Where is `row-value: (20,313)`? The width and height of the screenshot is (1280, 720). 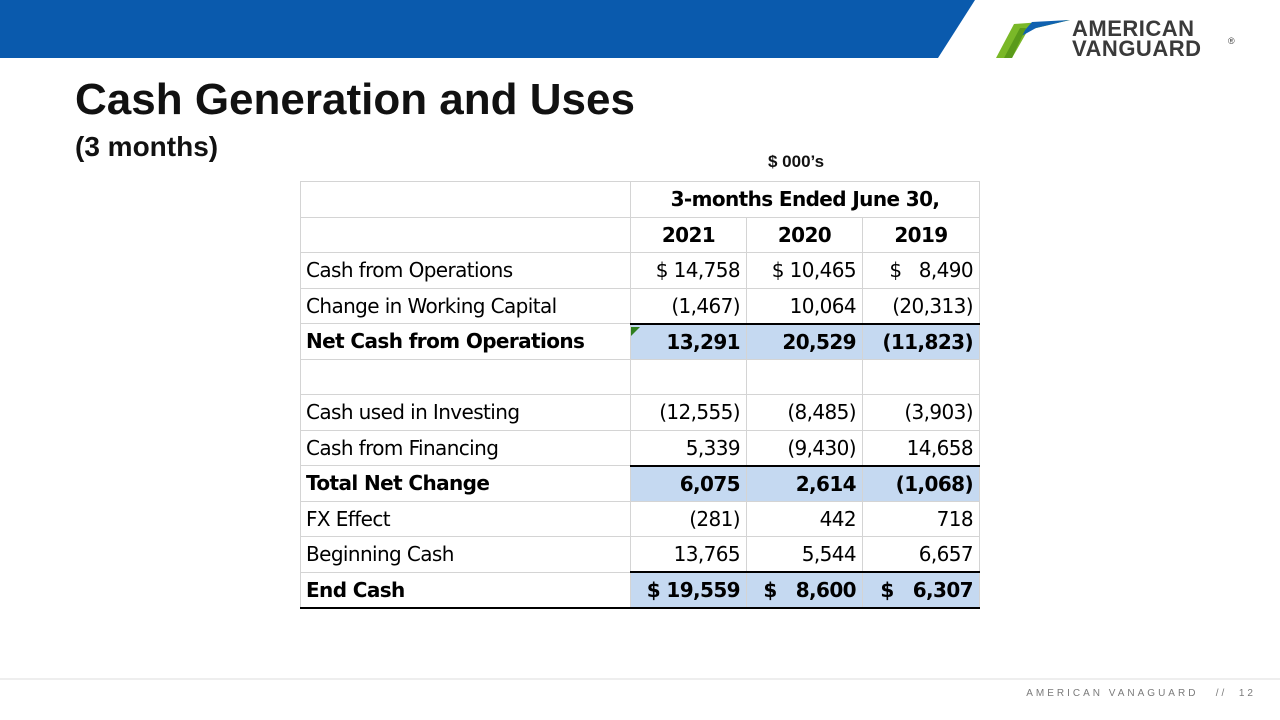
row-value: (20,313) is located at coordinates (921, 305).